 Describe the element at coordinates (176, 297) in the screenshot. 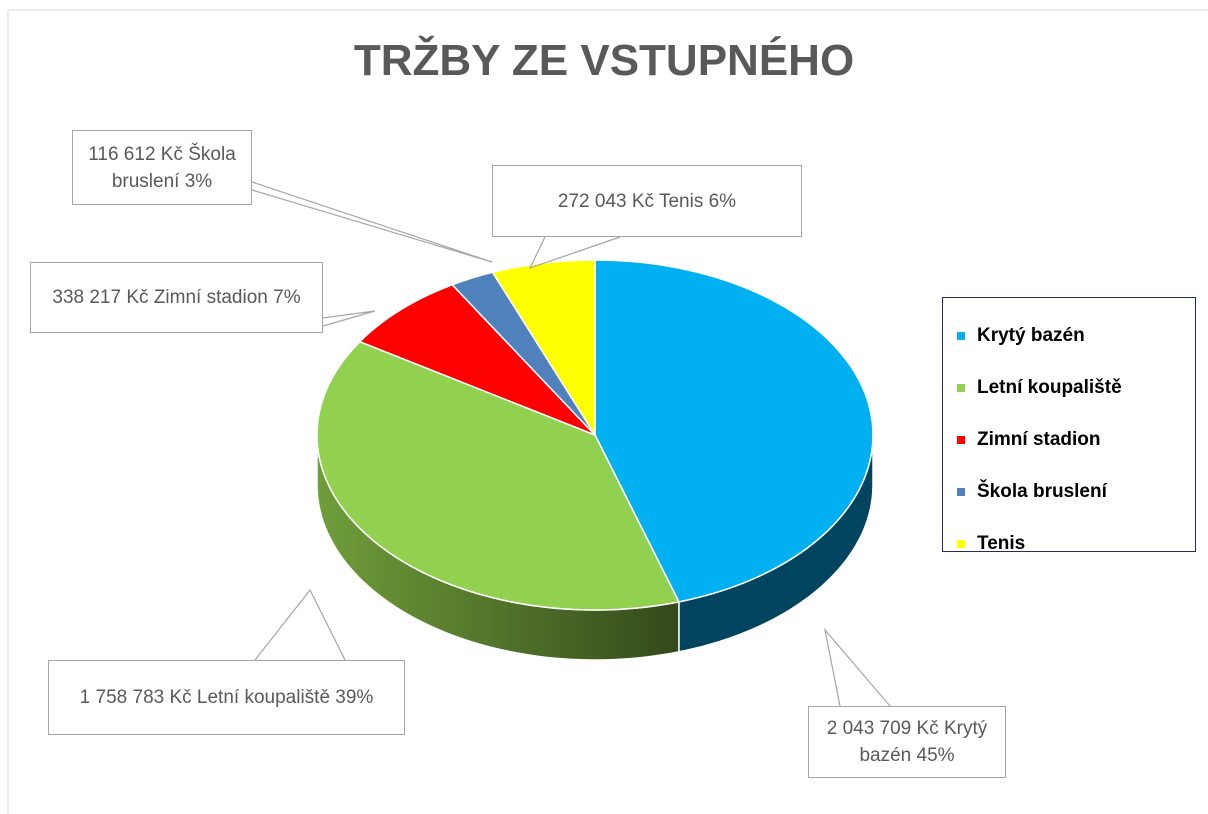

I see `data-label: 338 217 Kč Zimní stadion 7%` at that location.